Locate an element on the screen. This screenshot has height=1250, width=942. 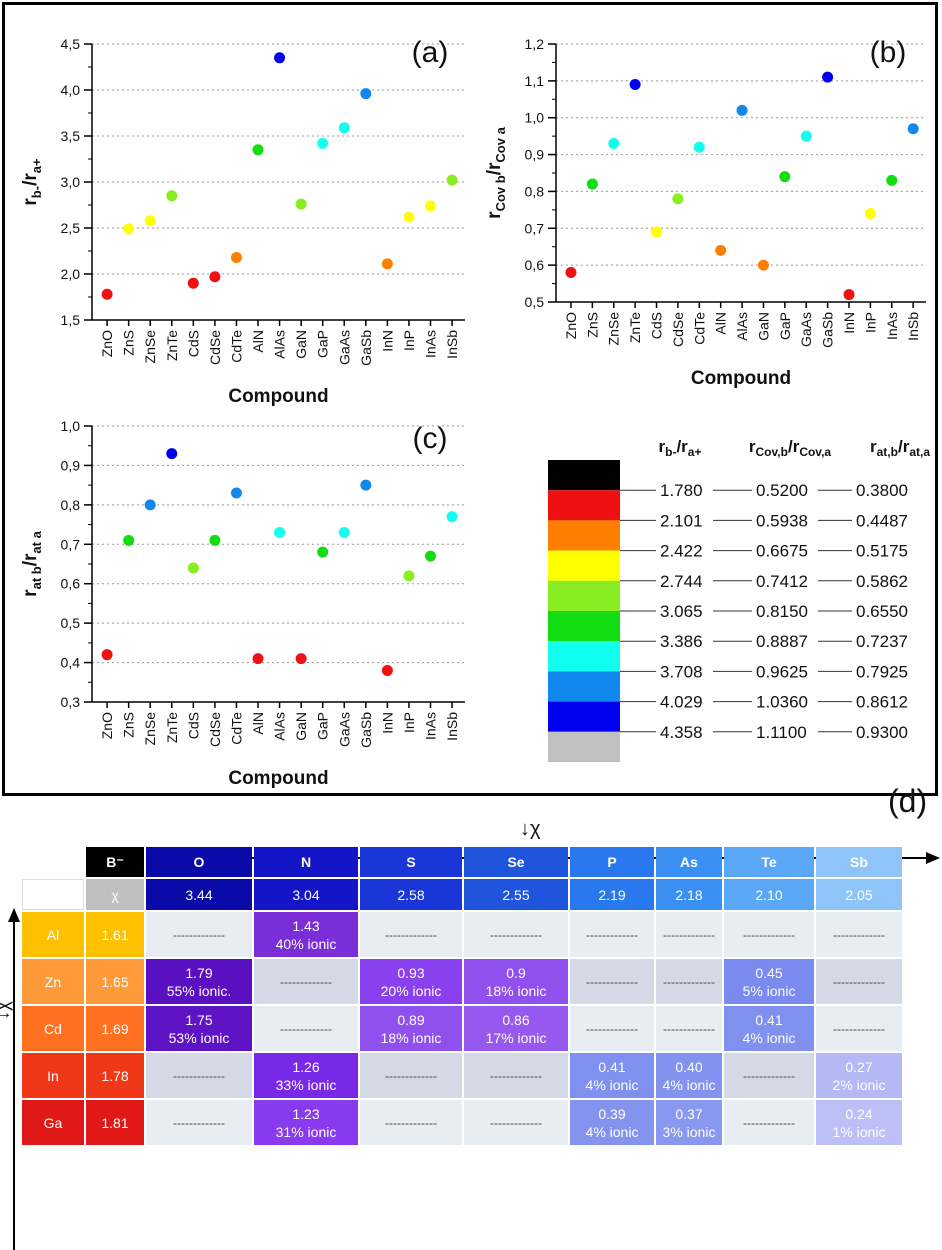
cell-cd-s: 0.89 18% ionic is located at coordinates (411, 1028).